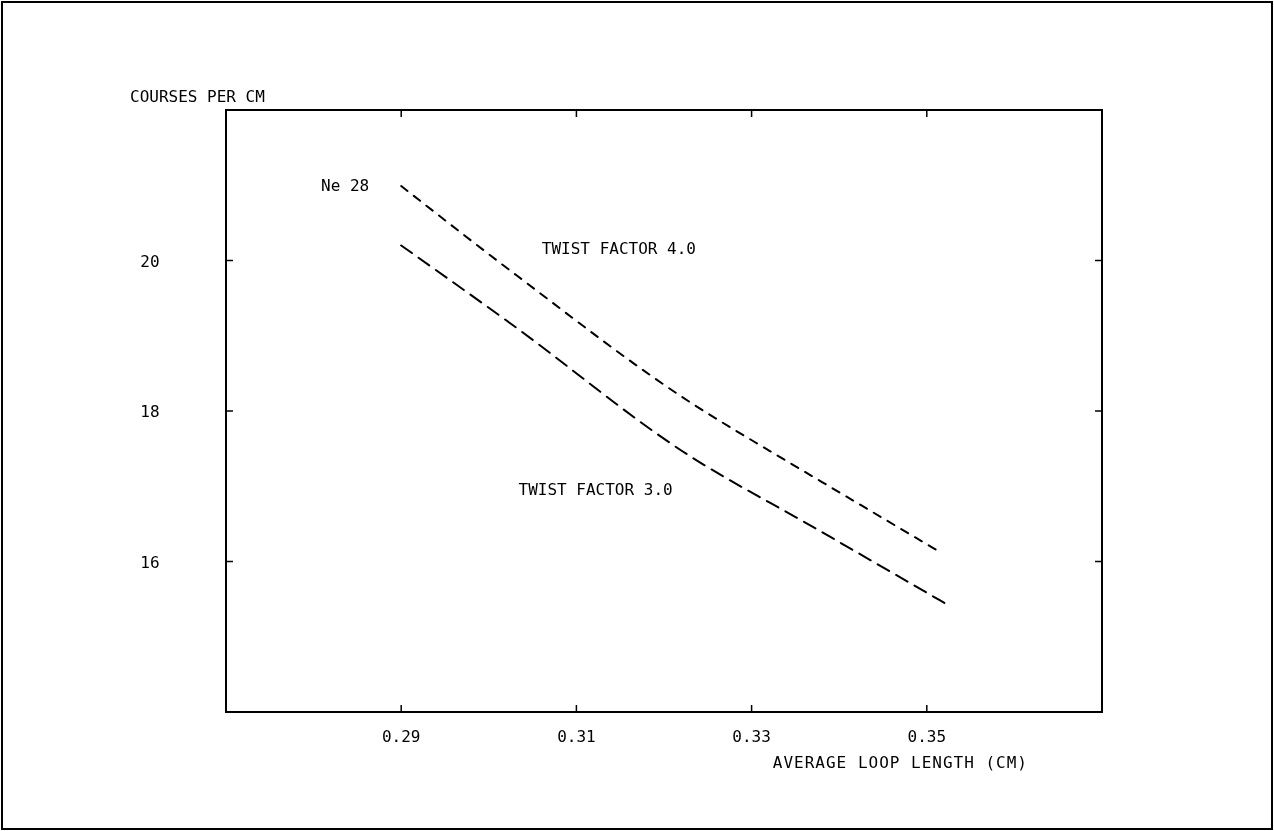 The height and width of the screenshot is (831, 1274). I want to click on x-tick-label: 0.31, so click(576, 736).